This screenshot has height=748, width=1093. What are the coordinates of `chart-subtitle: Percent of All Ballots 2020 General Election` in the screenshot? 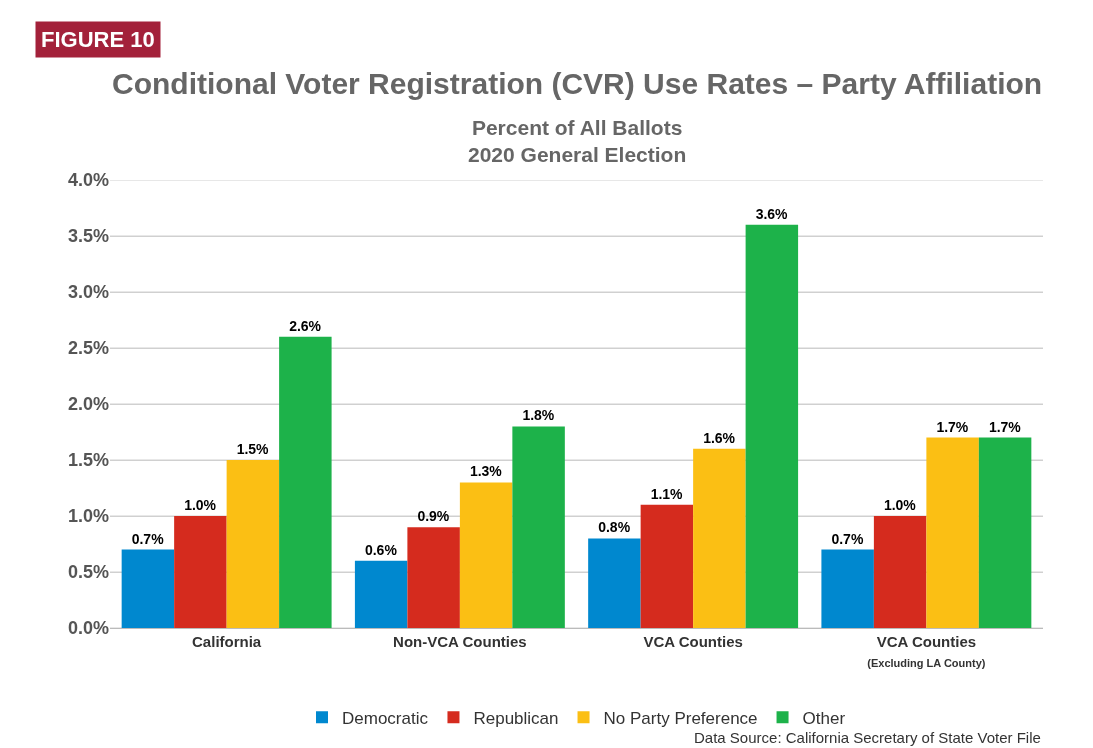 It's located at (577, 141).